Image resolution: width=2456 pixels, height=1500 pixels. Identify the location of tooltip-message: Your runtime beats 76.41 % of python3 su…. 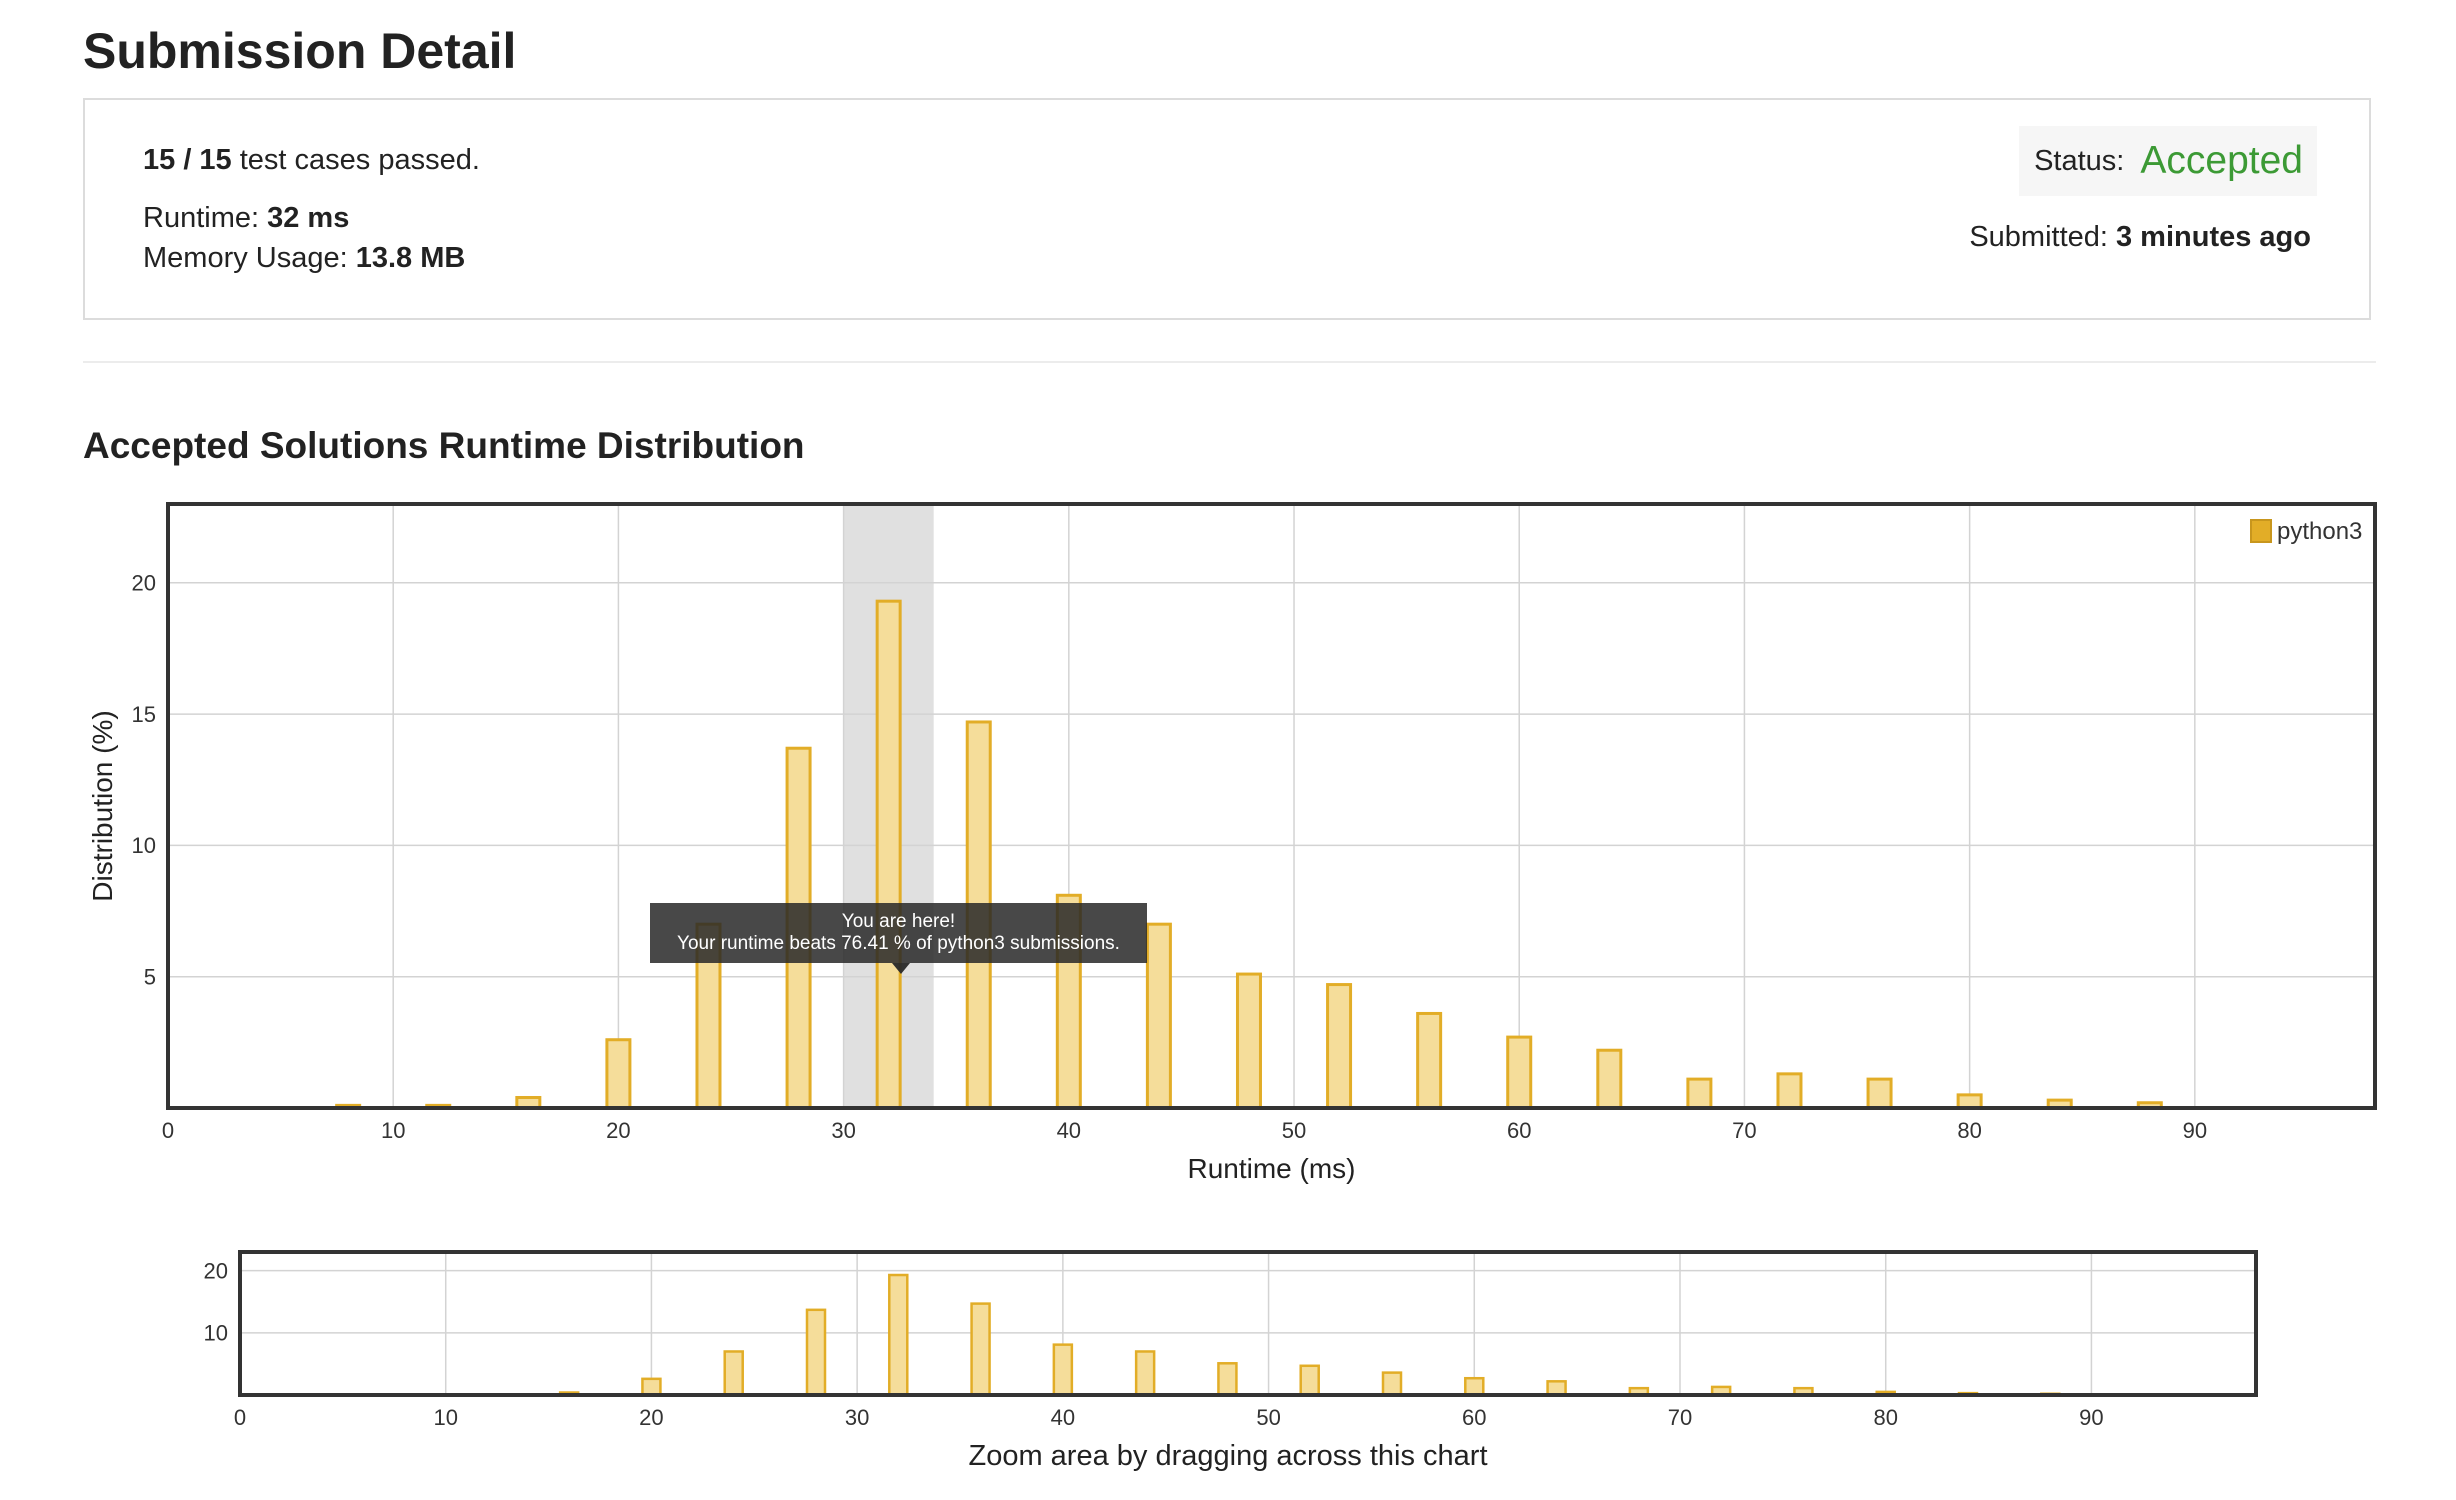
(898, 943).